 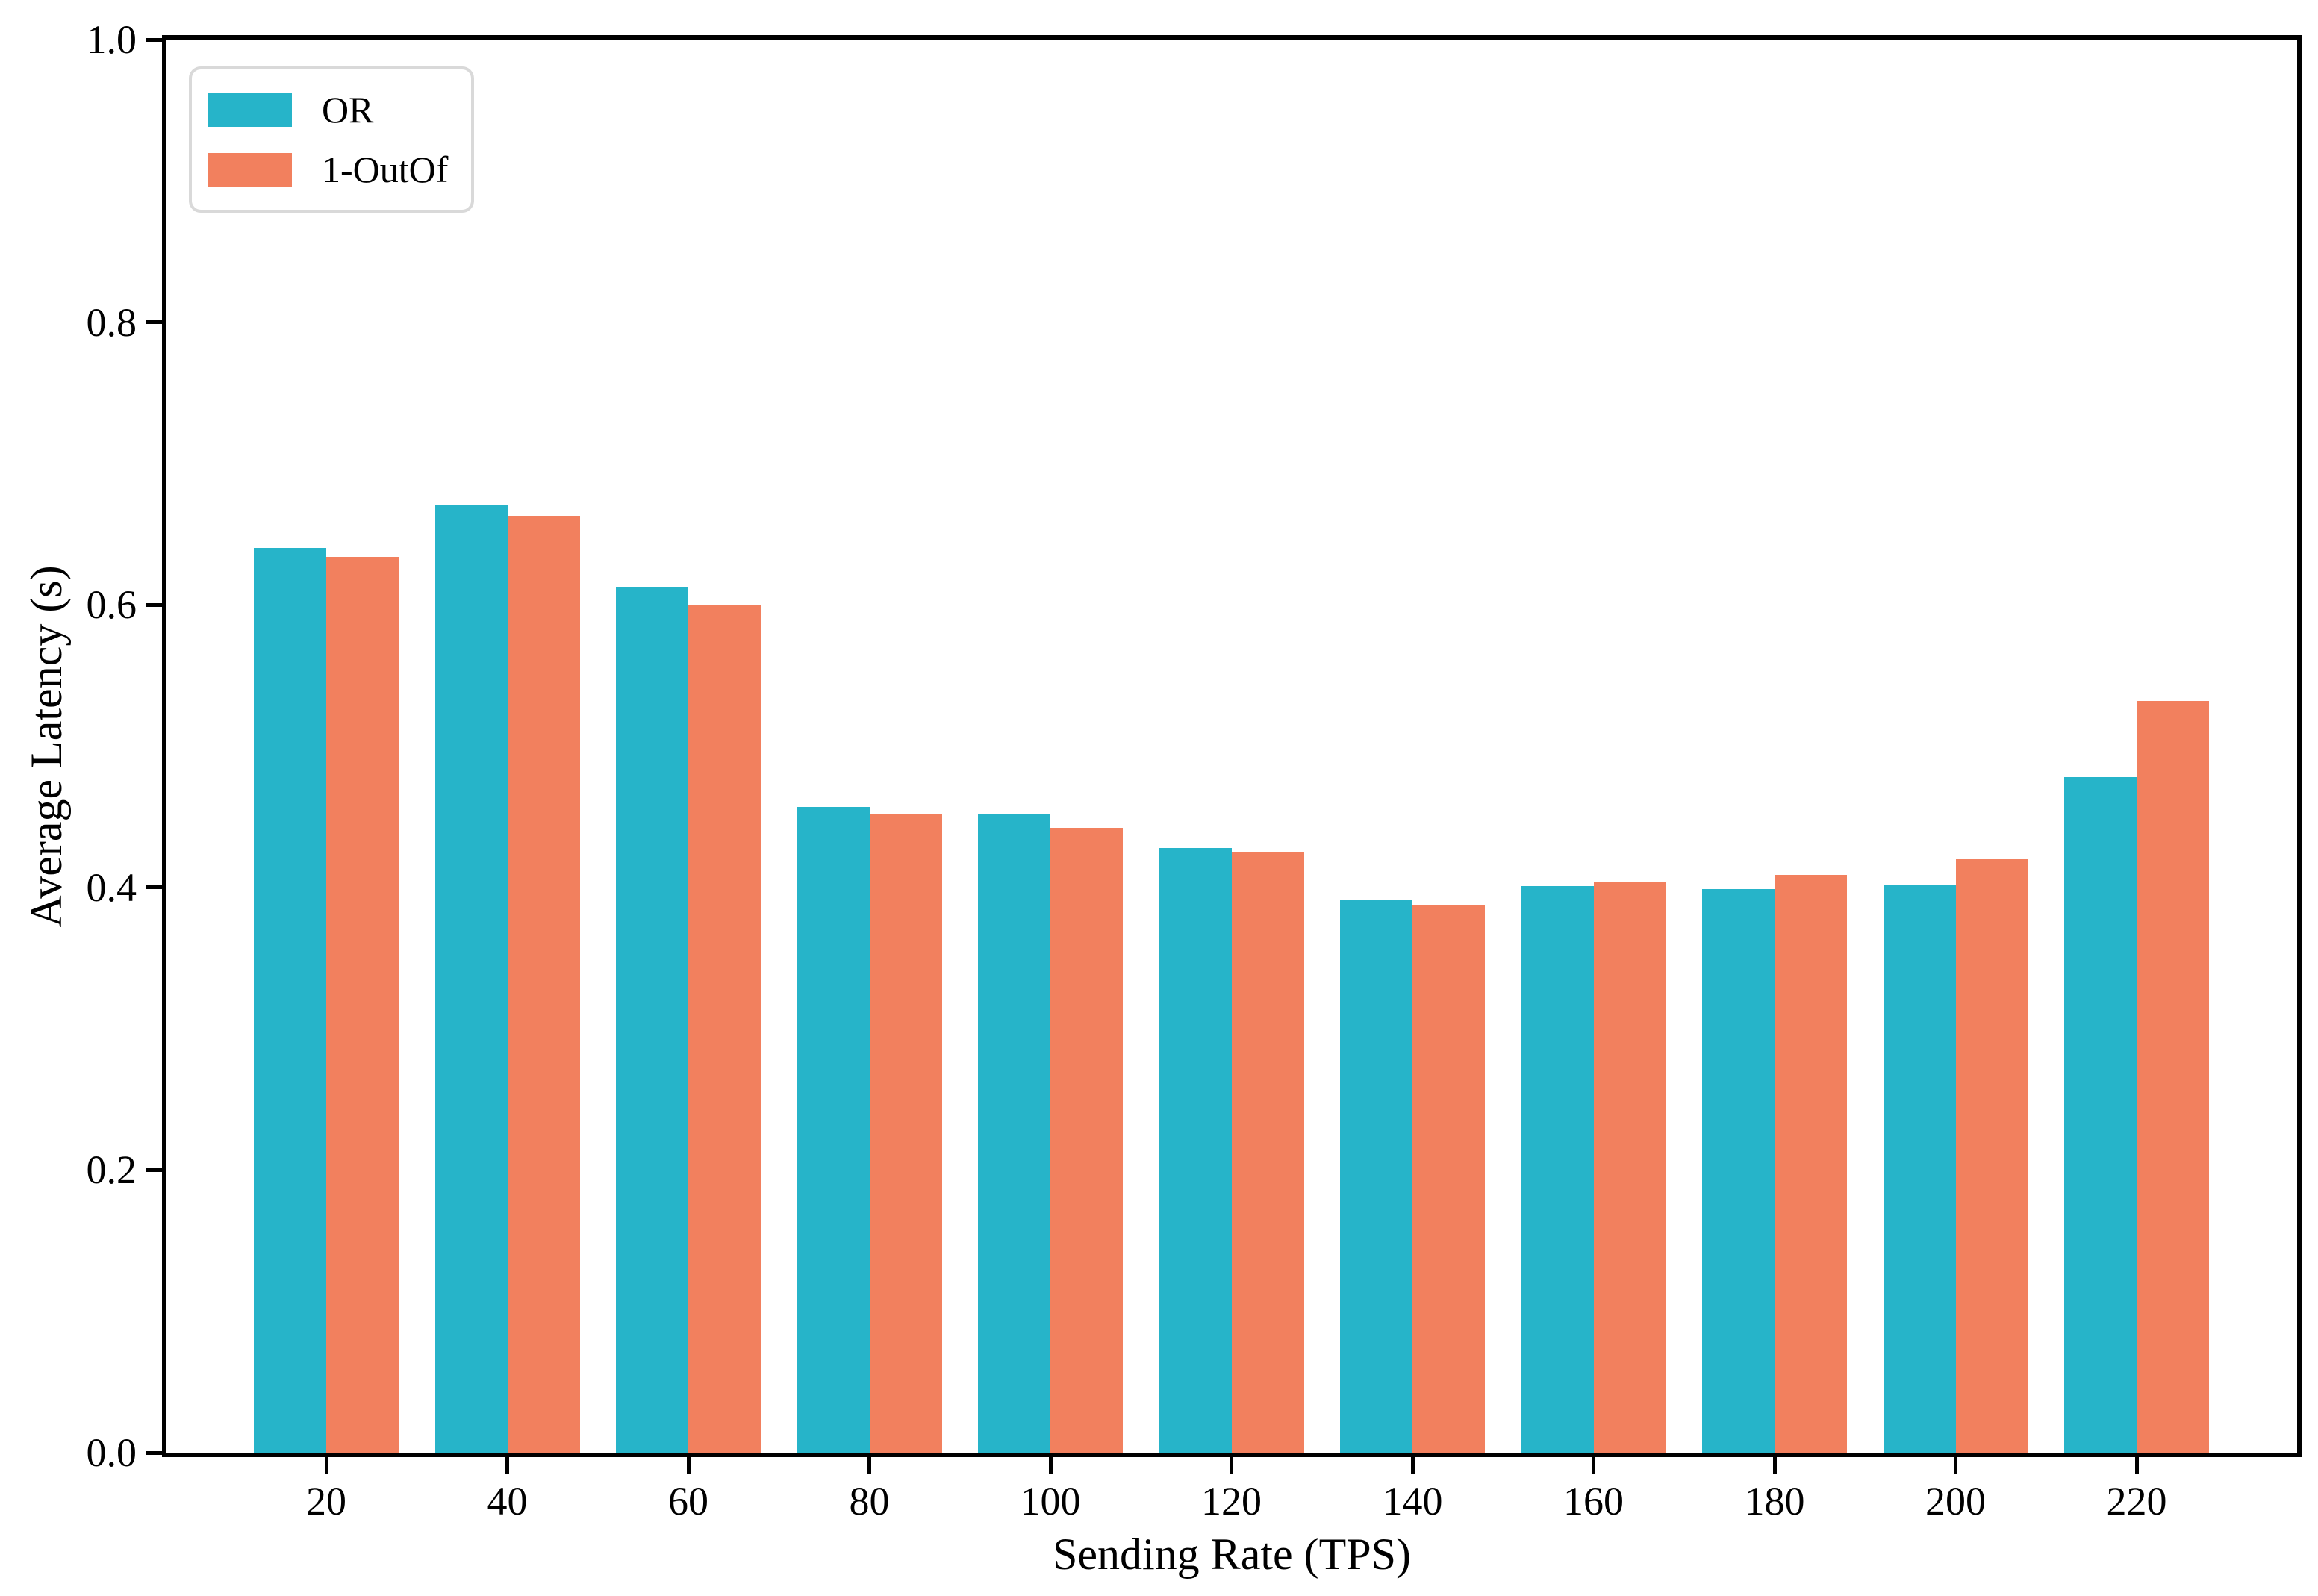 What do you see at coordinates (1231, 1501) in the screenshot?
I see `x-tick-label: 120` at bounding box center [1231, 1501].